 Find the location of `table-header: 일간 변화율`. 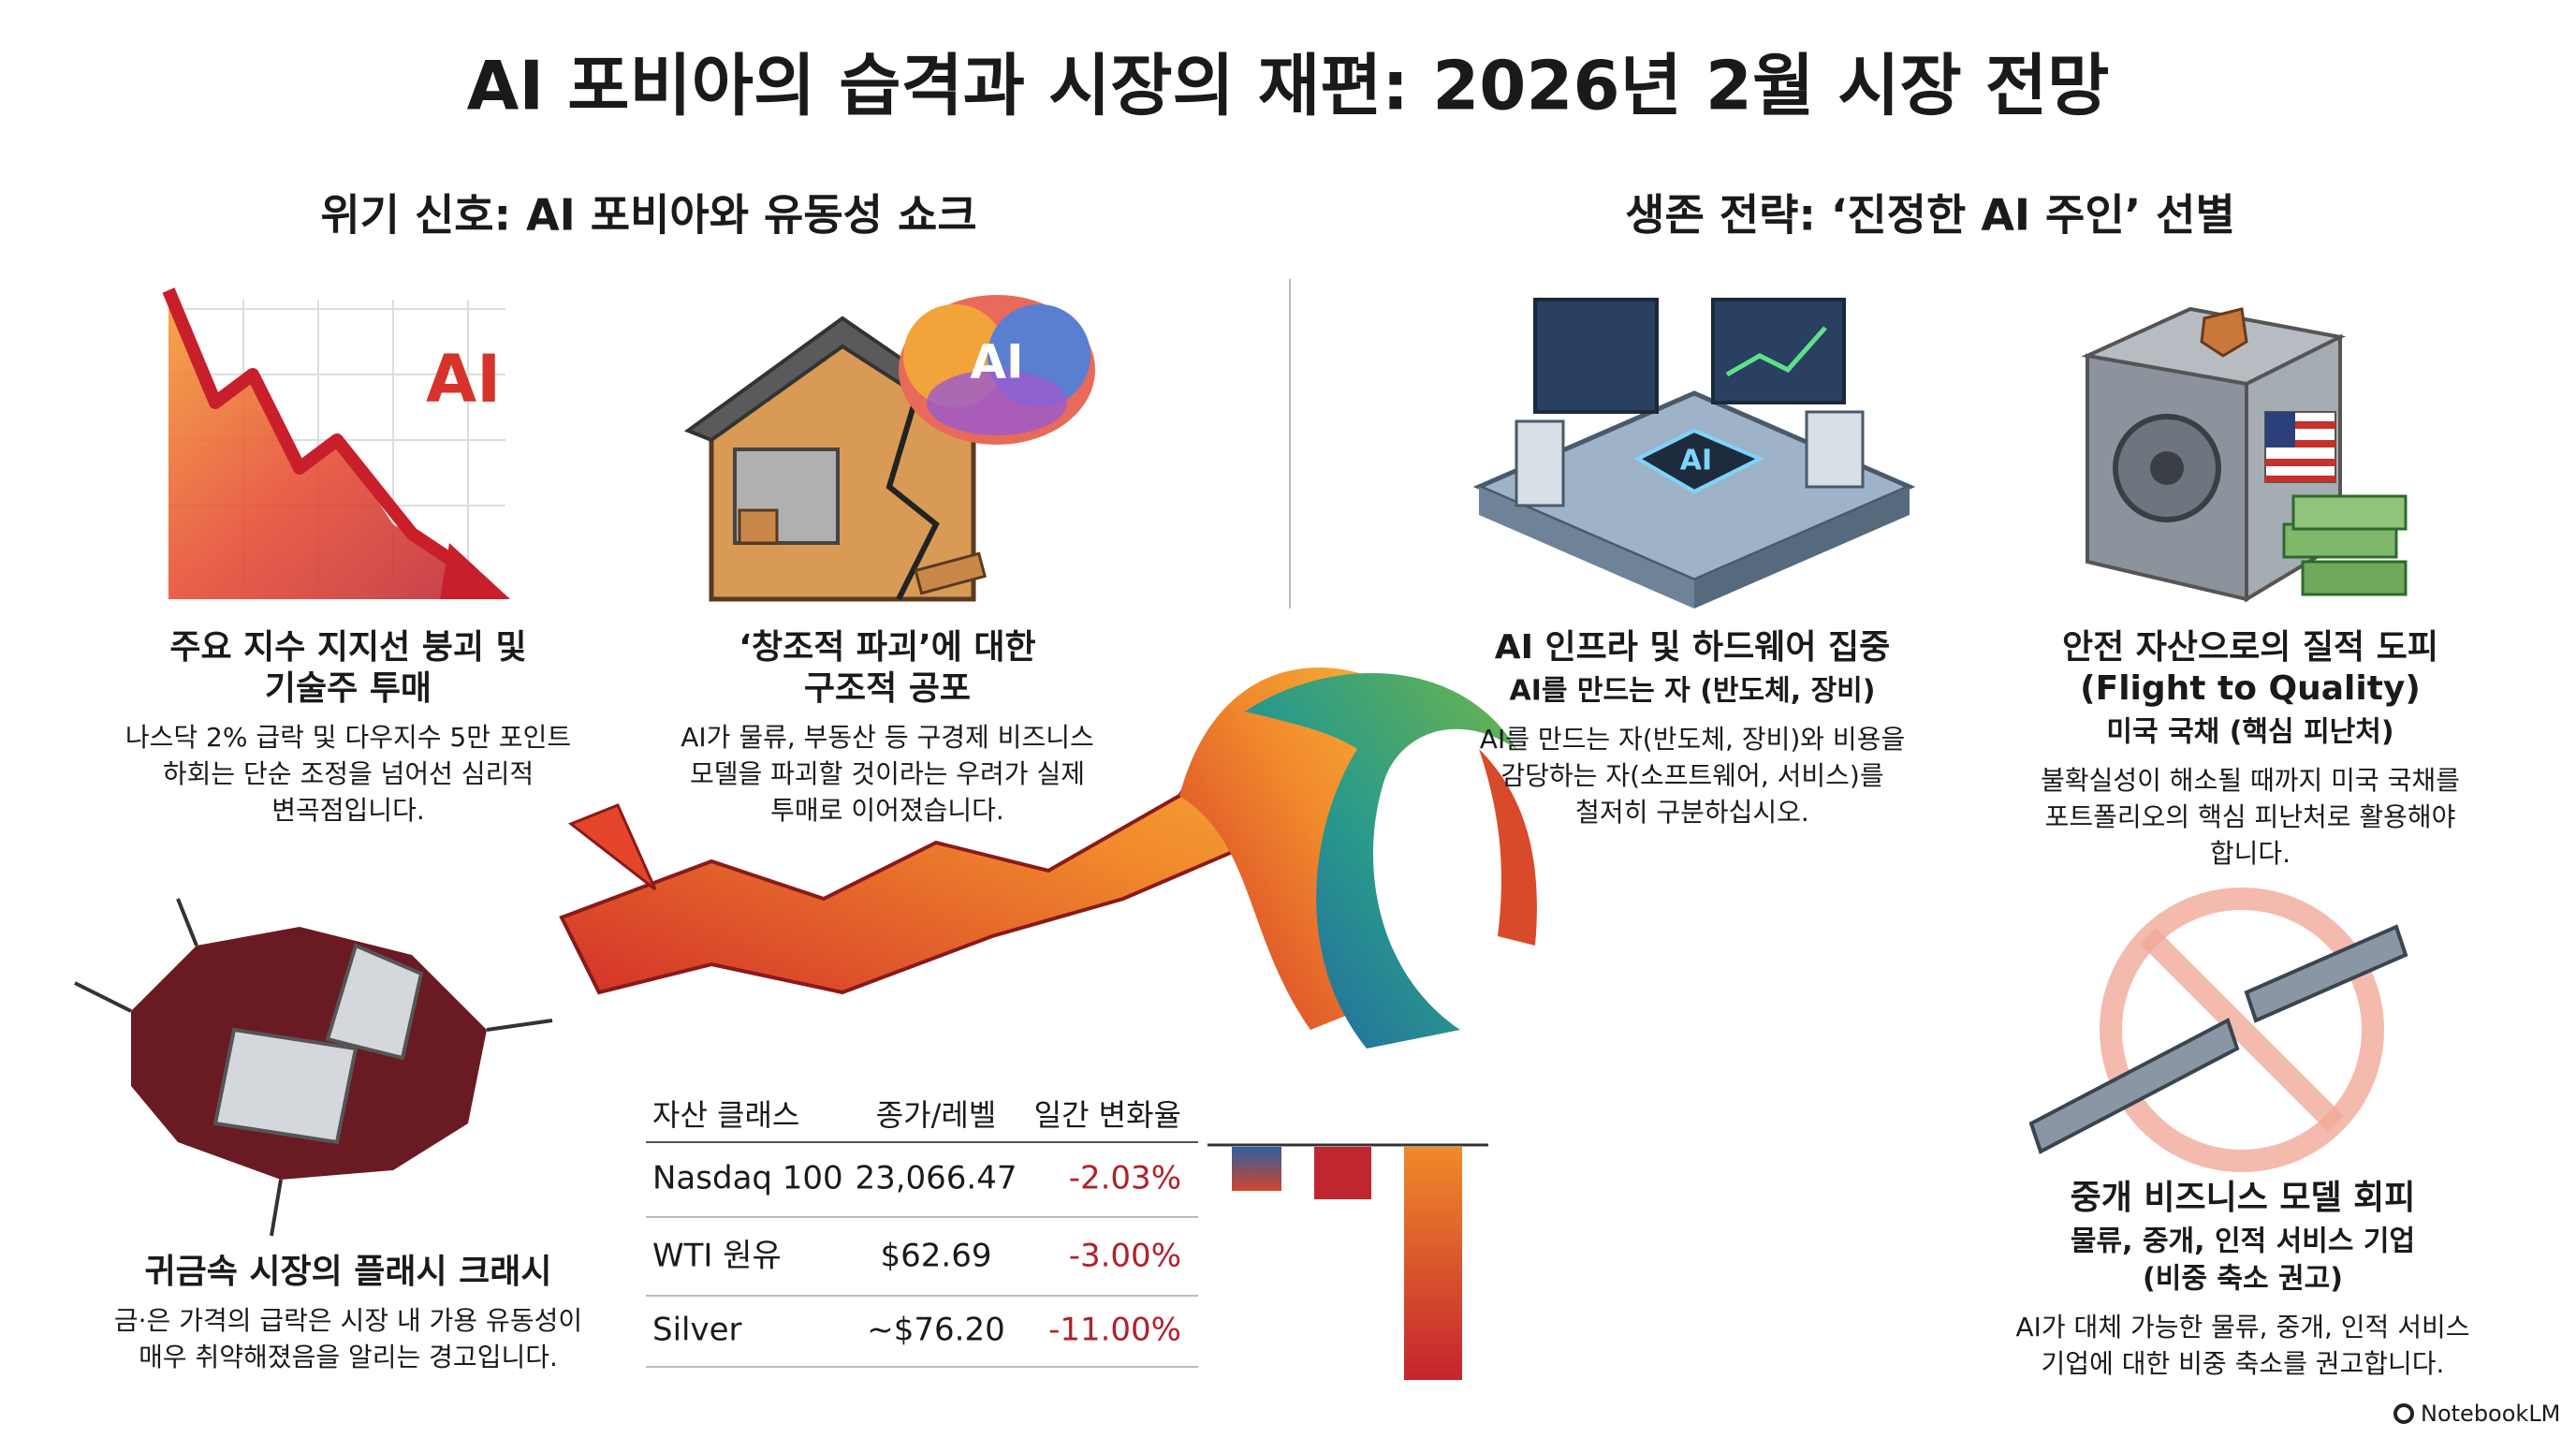

table-header: 일간 변화율 is located at coordinates (1107, 1115).